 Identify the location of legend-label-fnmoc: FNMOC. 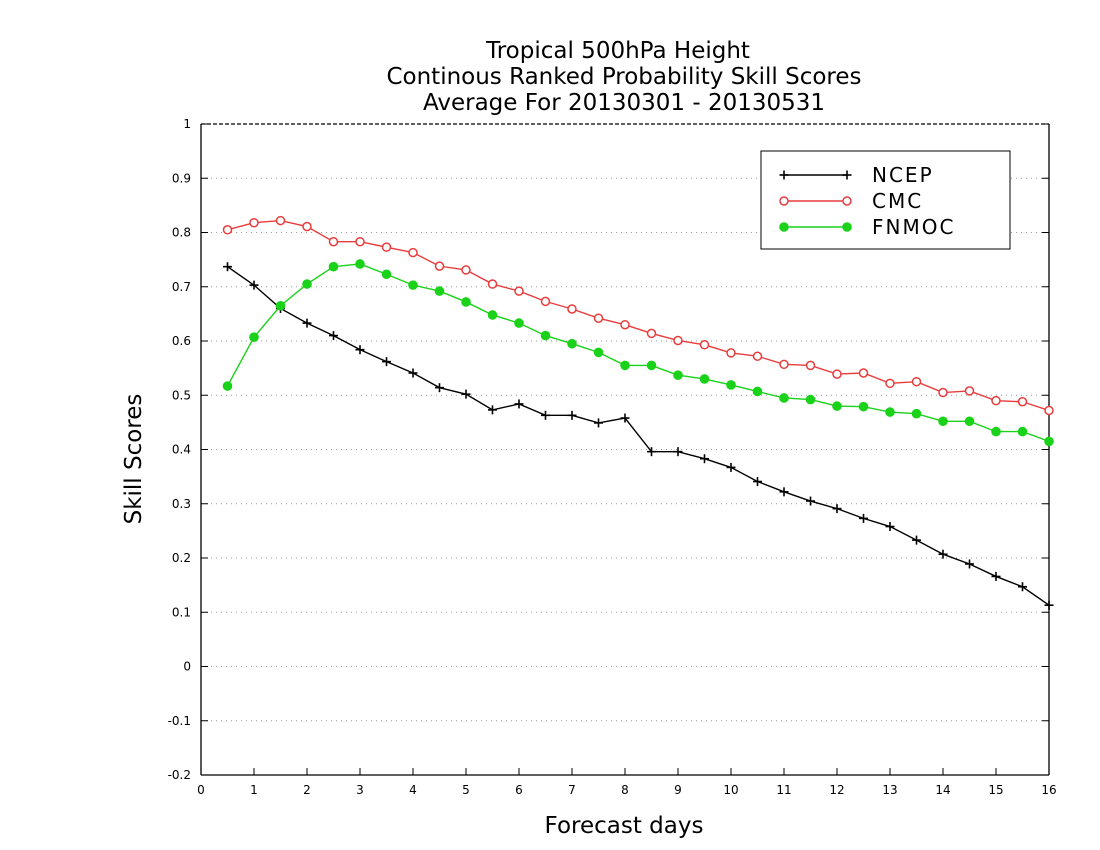
(913, 227).